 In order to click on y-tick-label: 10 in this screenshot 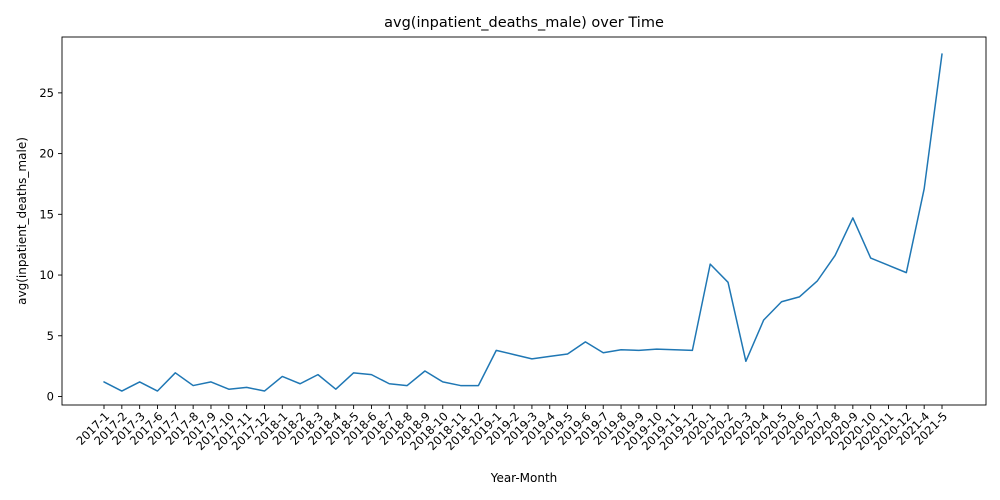, I will do `click(46, 275)`.